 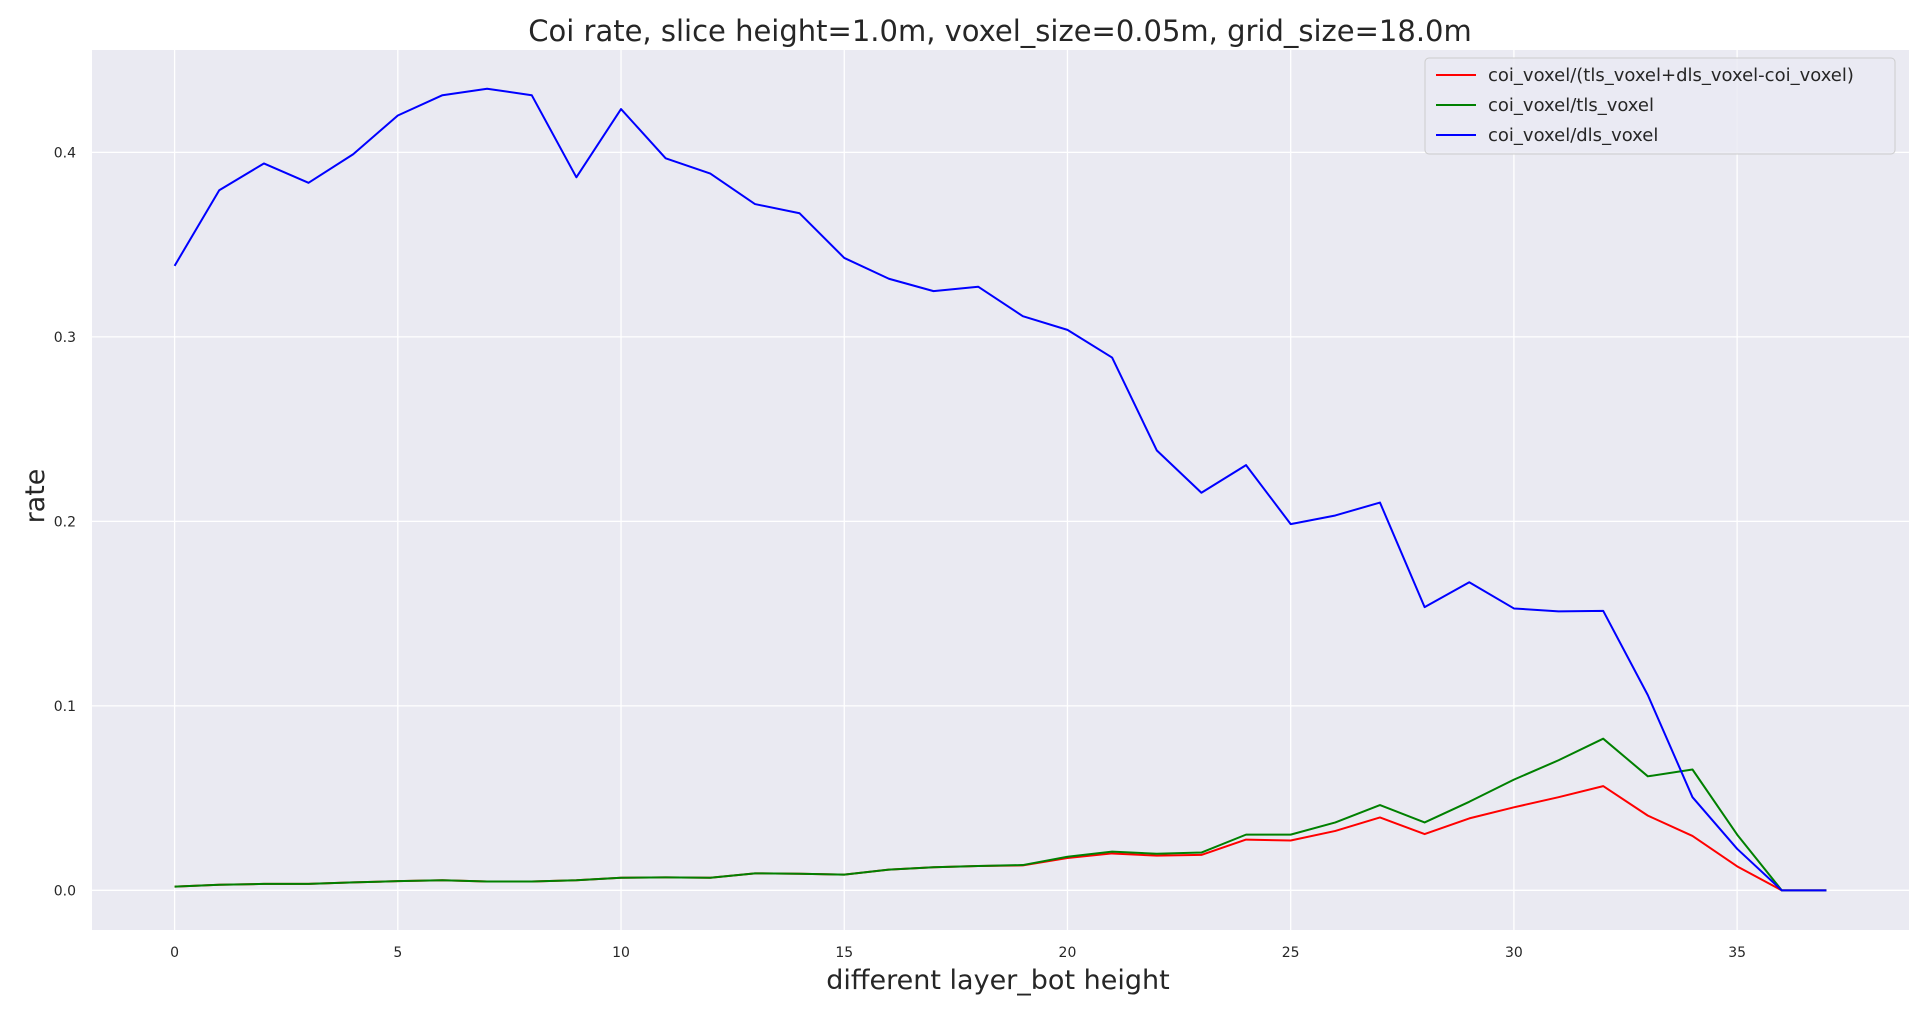 What do you see at coordinates (65, 522) in the screenshot?
I see `y-tick-label: 0.2` at bounding box center [65, 522].